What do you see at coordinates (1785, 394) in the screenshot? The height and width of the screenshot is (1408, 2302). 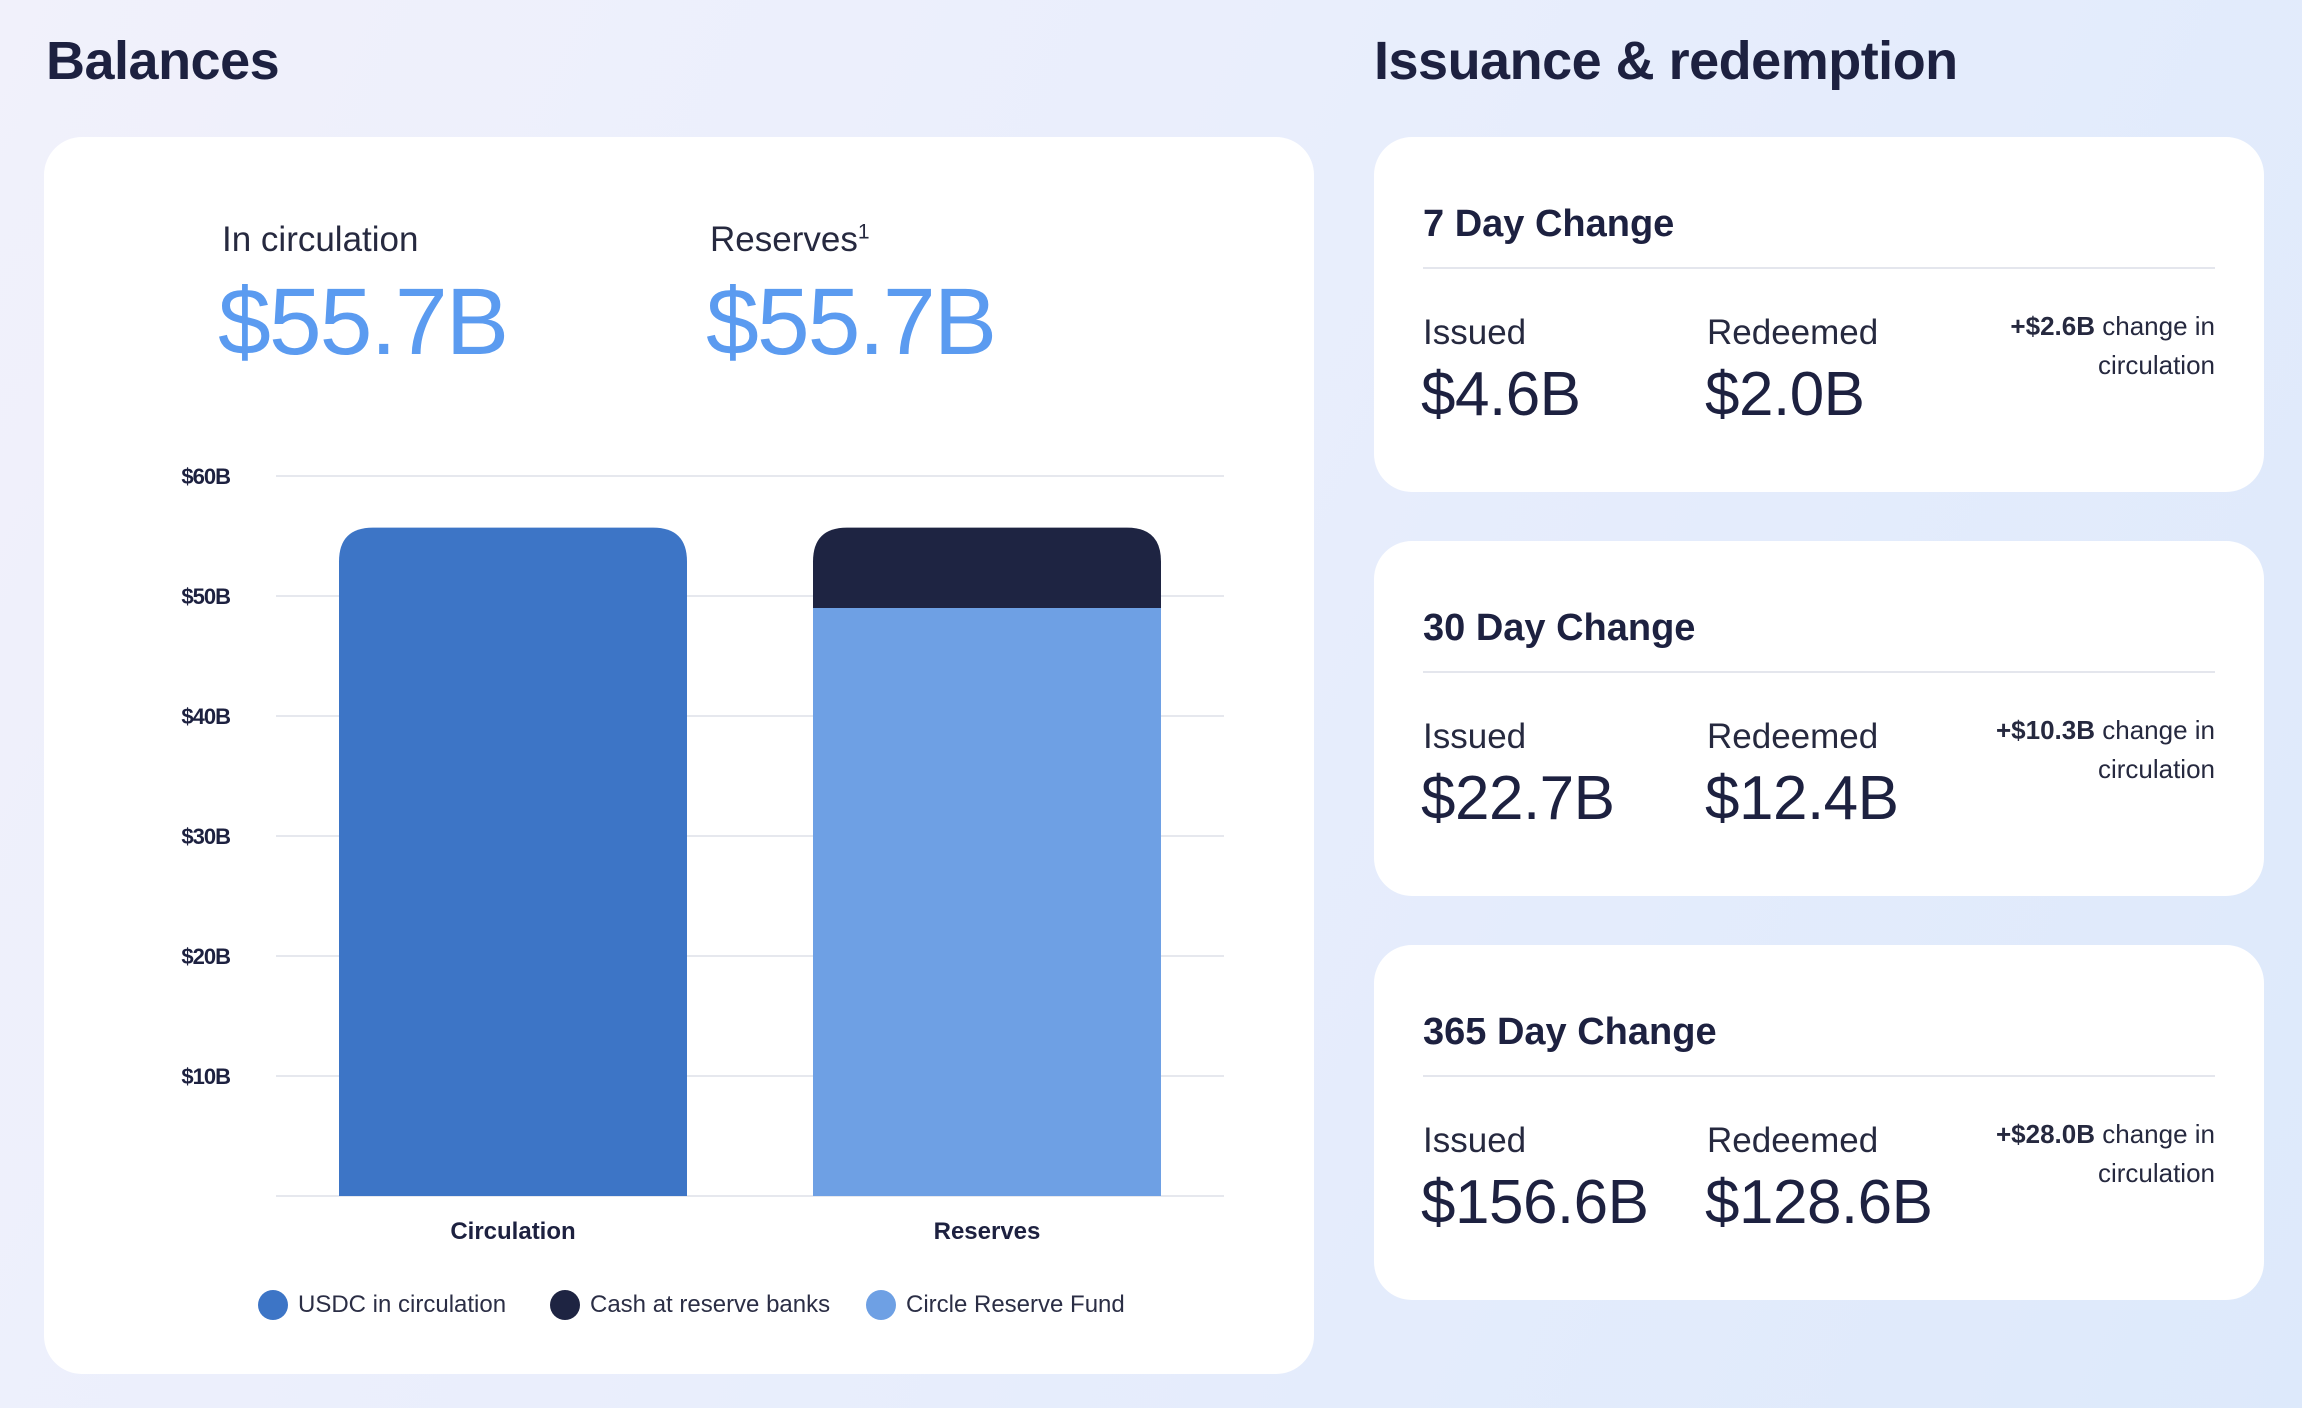 I see `redeemed-value: $2.0B` at bounding box center [1785, 394].